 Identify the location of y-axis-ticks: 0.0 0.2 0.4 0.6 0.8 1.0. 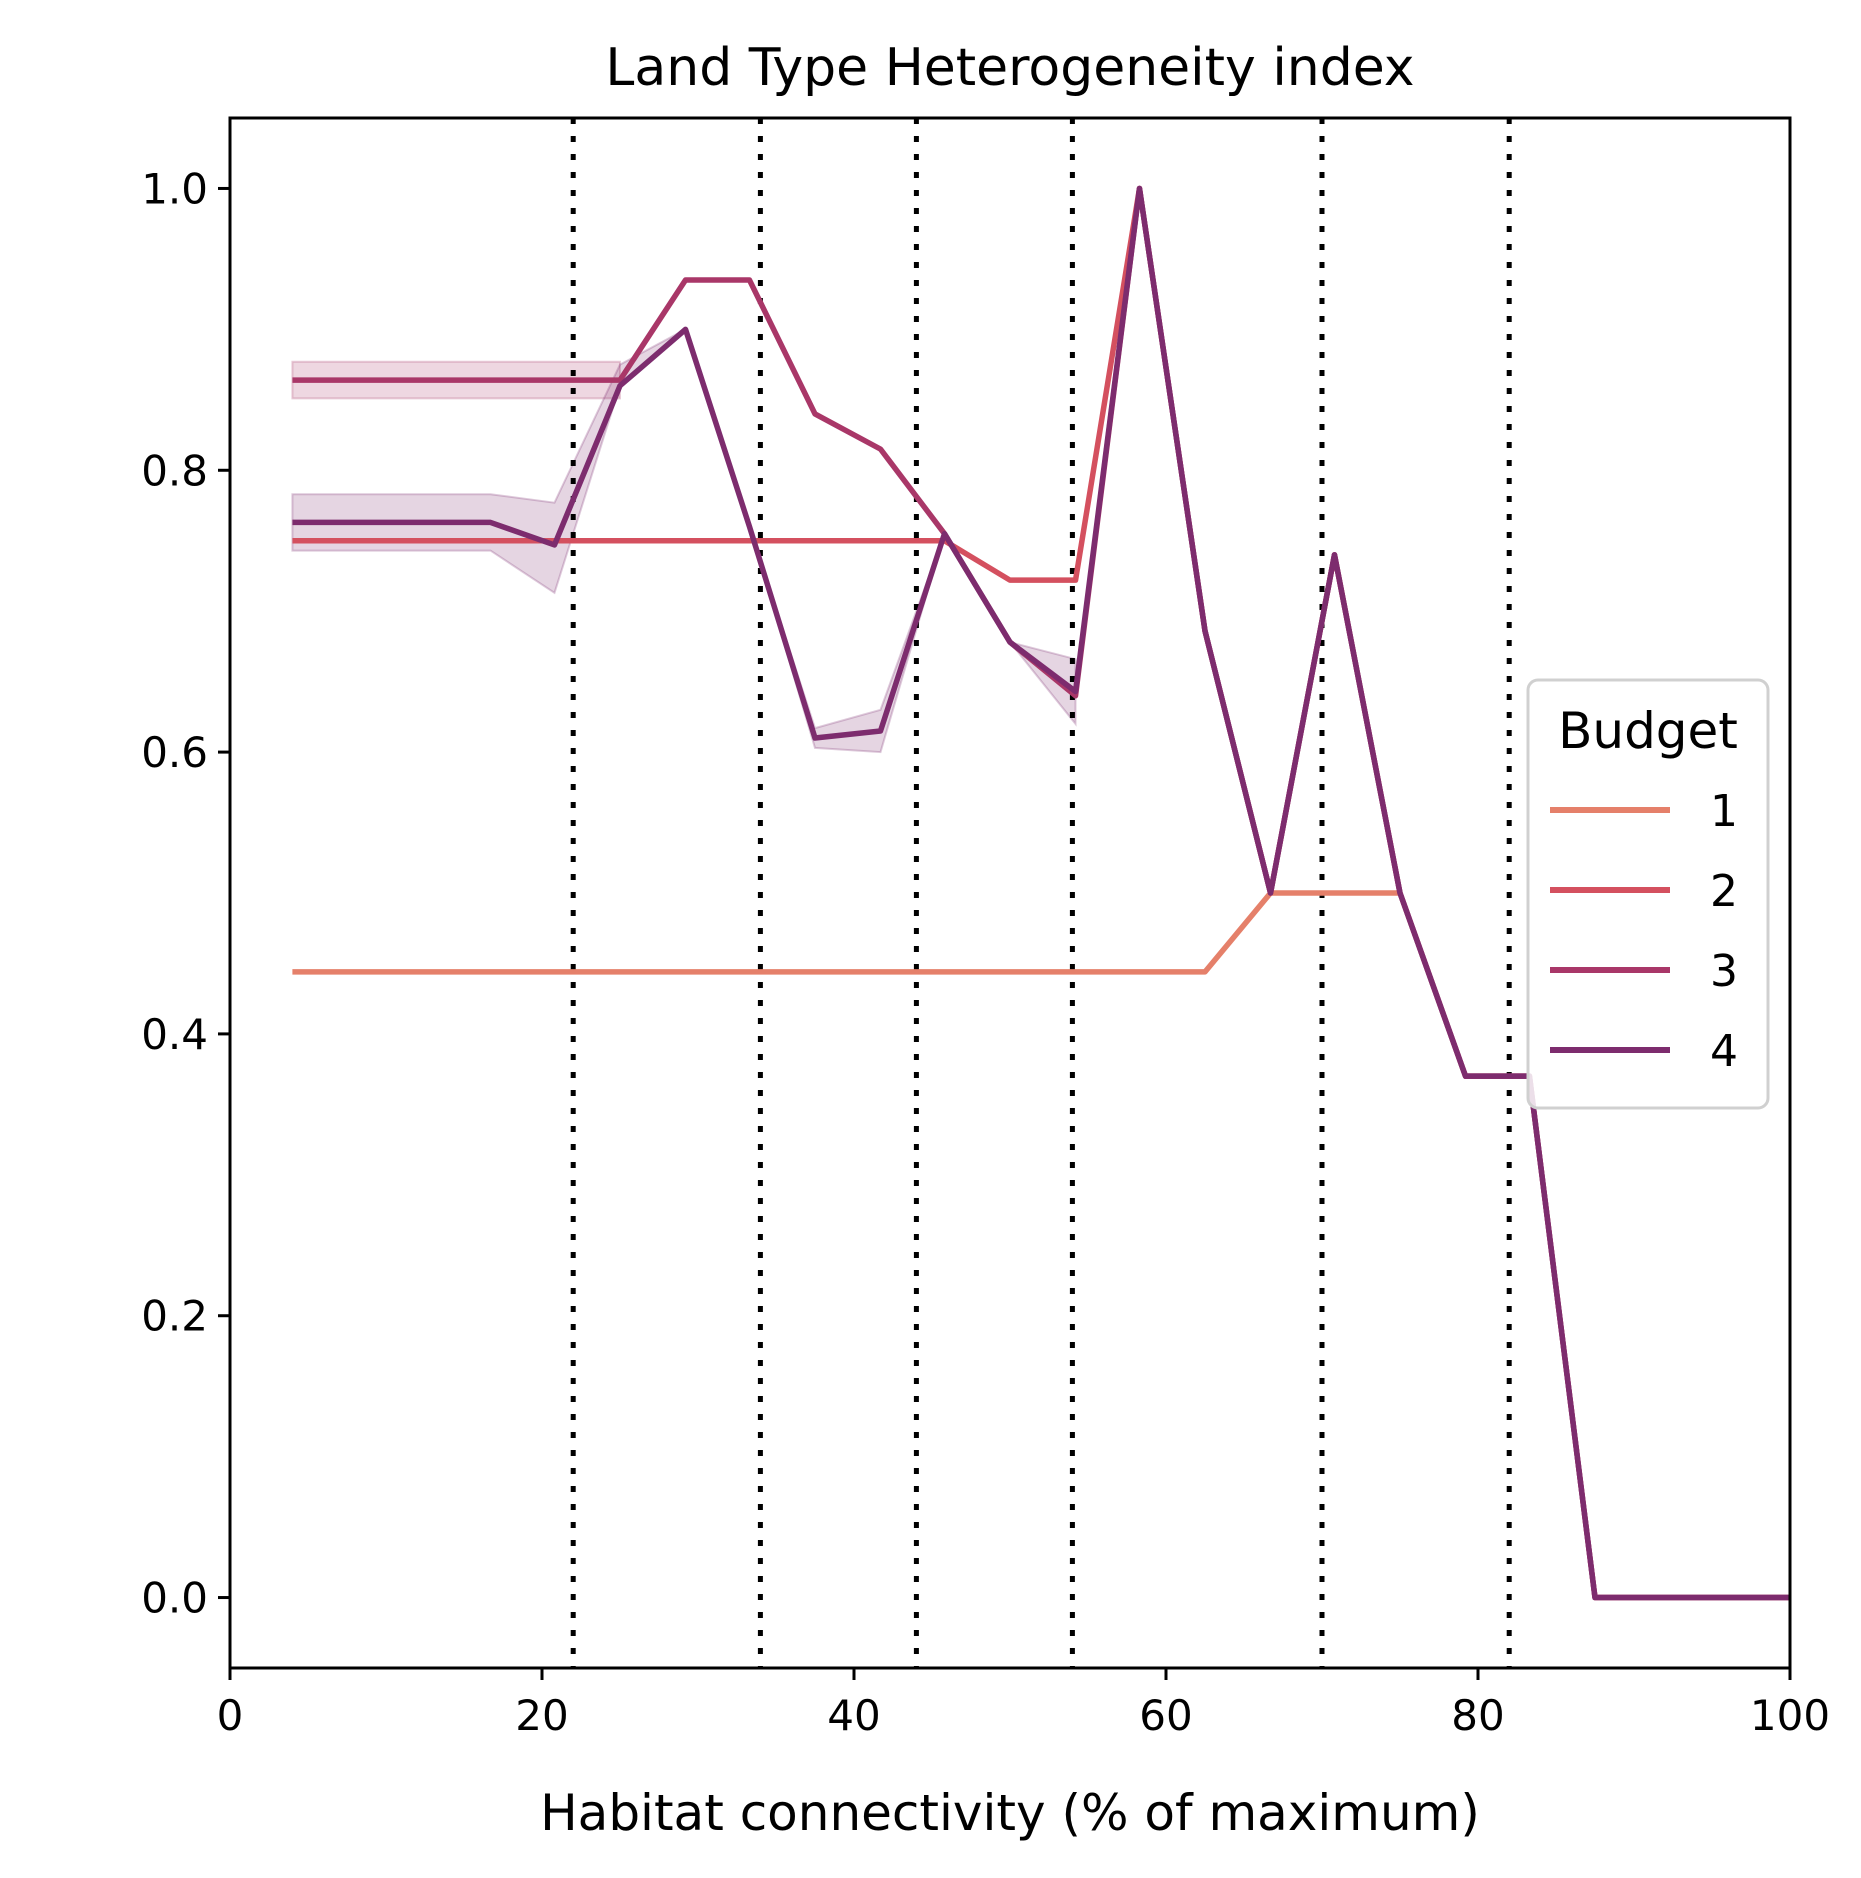
(185, 893).